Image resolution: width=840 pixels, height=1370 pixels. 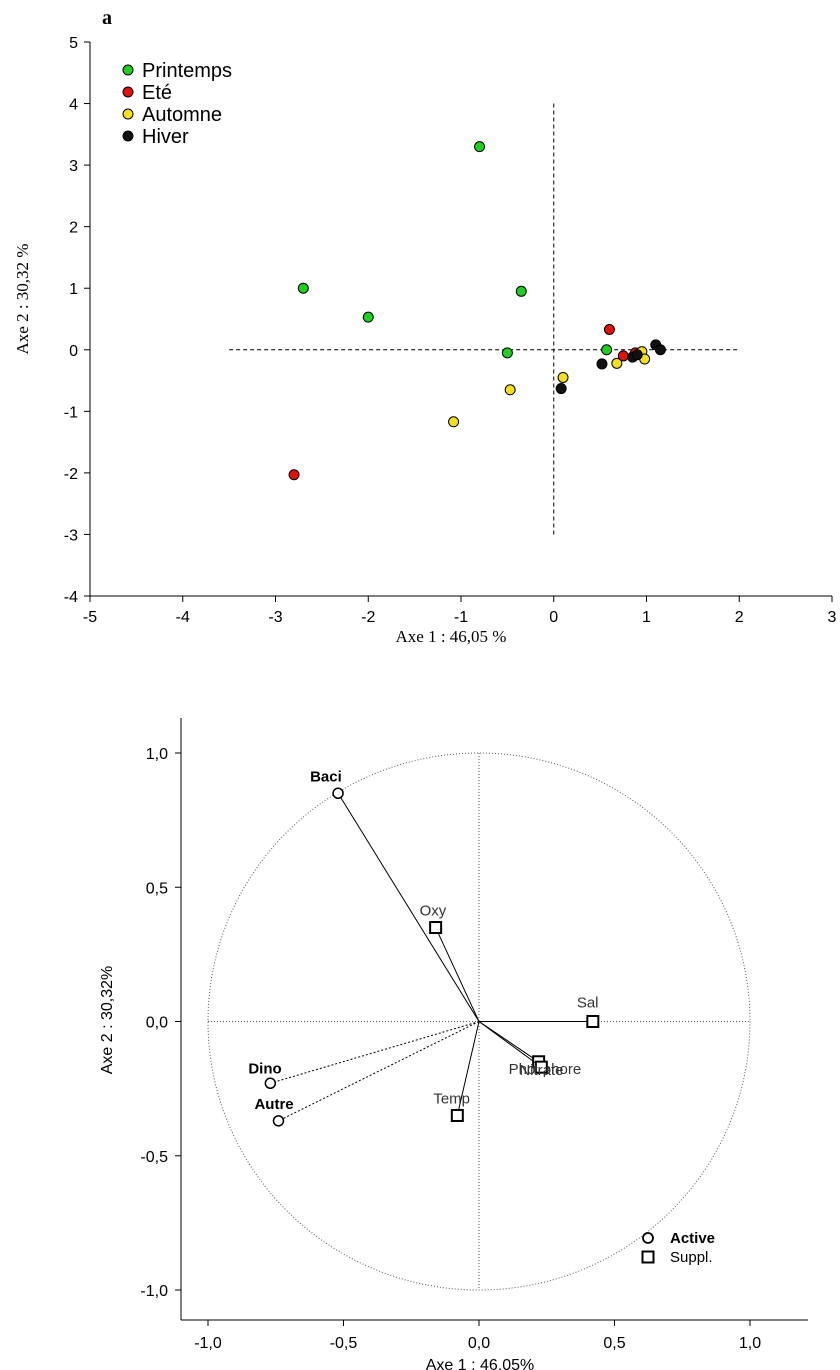 What do you see at coordinates (183, 617) in the screenshot?
I see `x-tick-label: -4` at bounding box center [183, 617].